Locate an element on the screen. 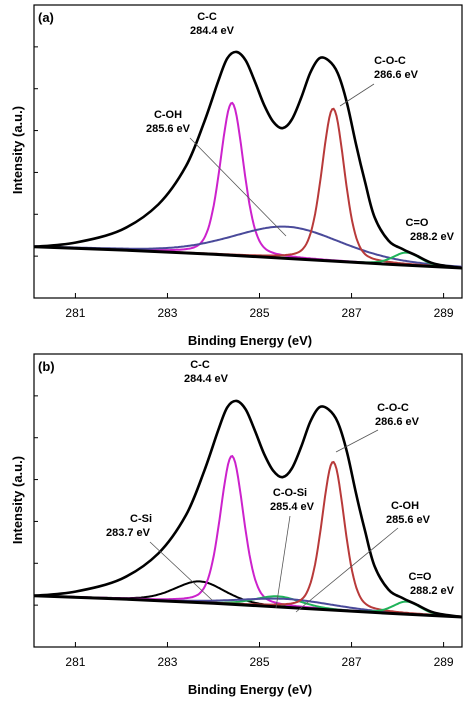 The height and width of the screenshot is (703, 474). annotation-cosi-value: 285.4 eV is located at coordinates (292, 507).